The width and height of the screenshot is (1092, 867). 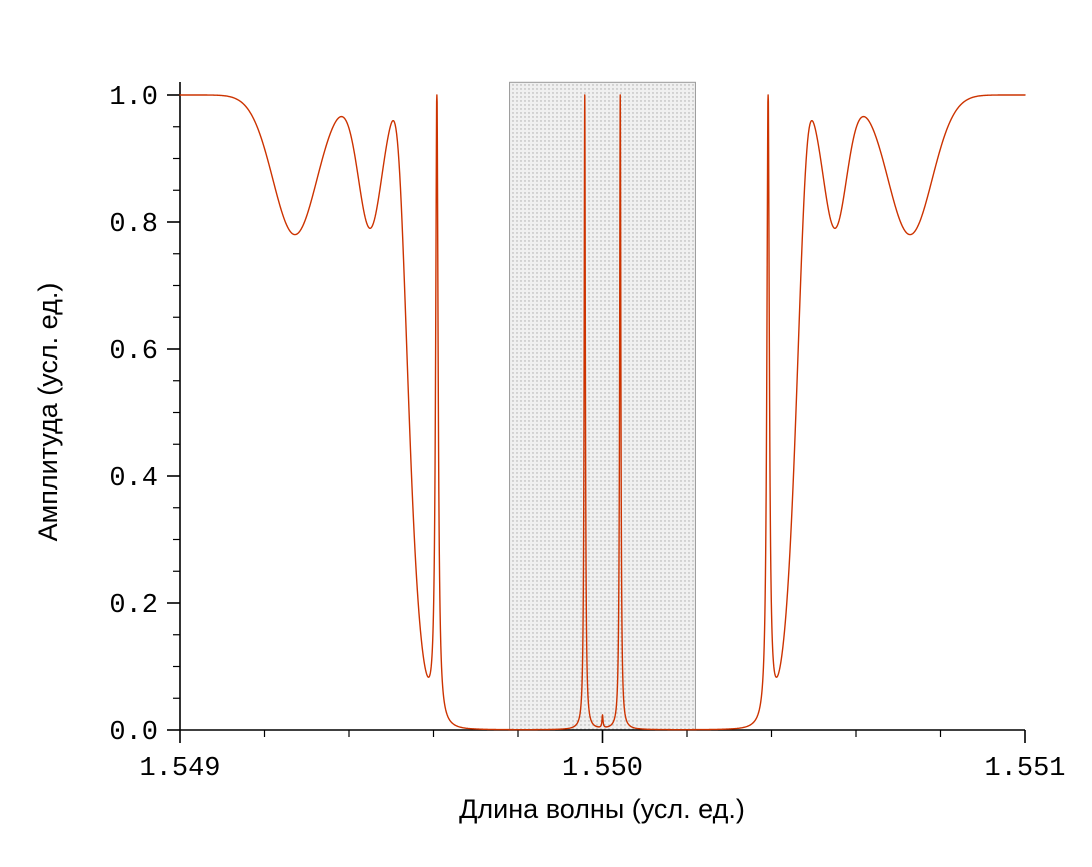 I want to click on y-tick-label: 0.6, so click(x=133, y=352).